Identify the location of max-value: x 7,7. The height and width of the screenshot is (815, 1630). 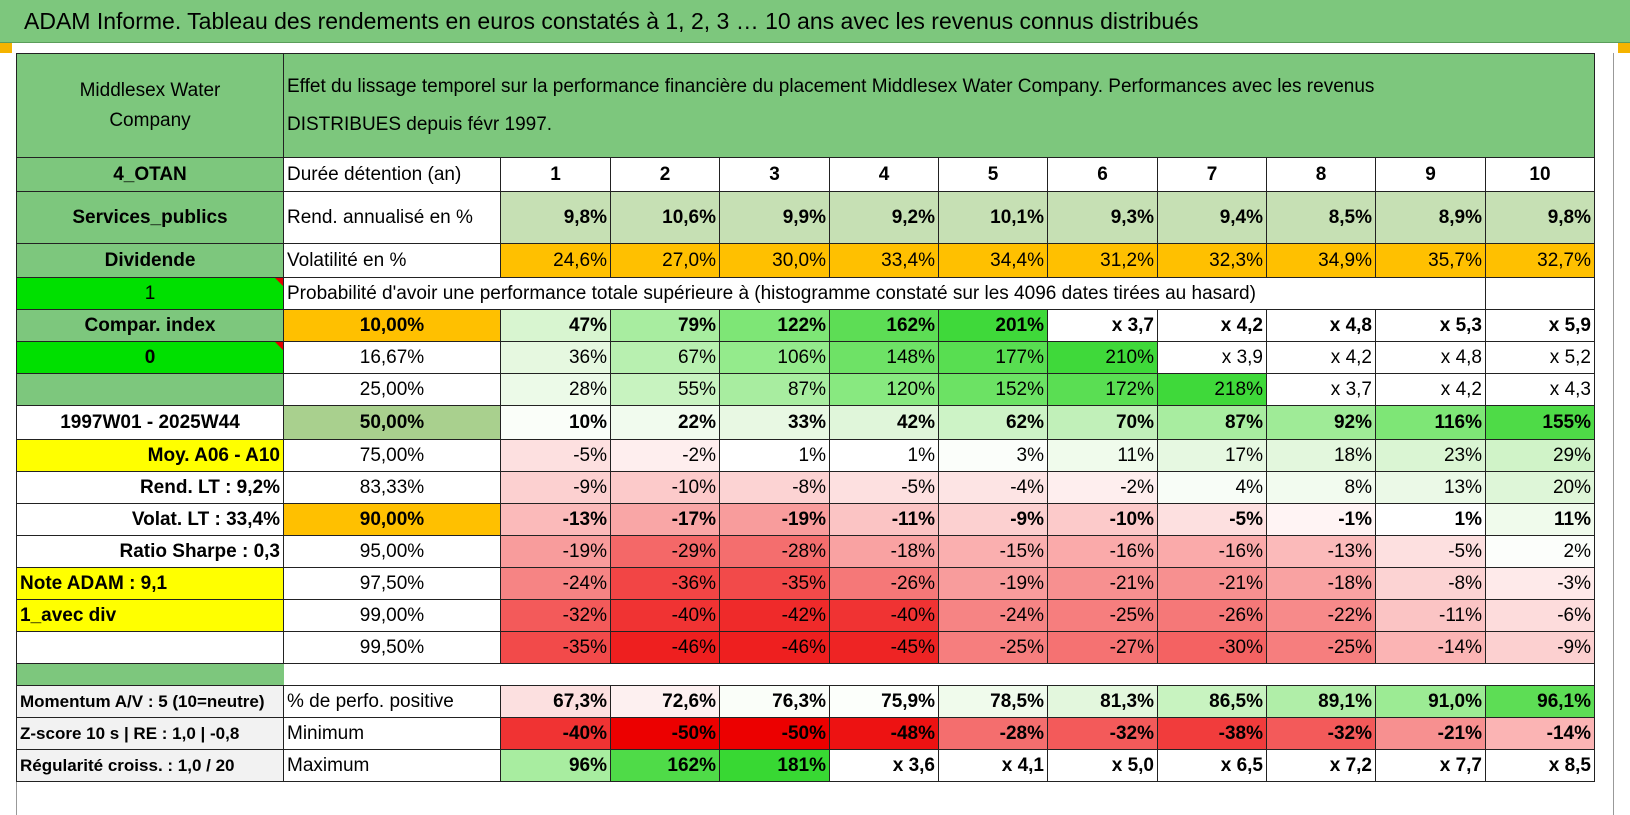
(1430, 765).